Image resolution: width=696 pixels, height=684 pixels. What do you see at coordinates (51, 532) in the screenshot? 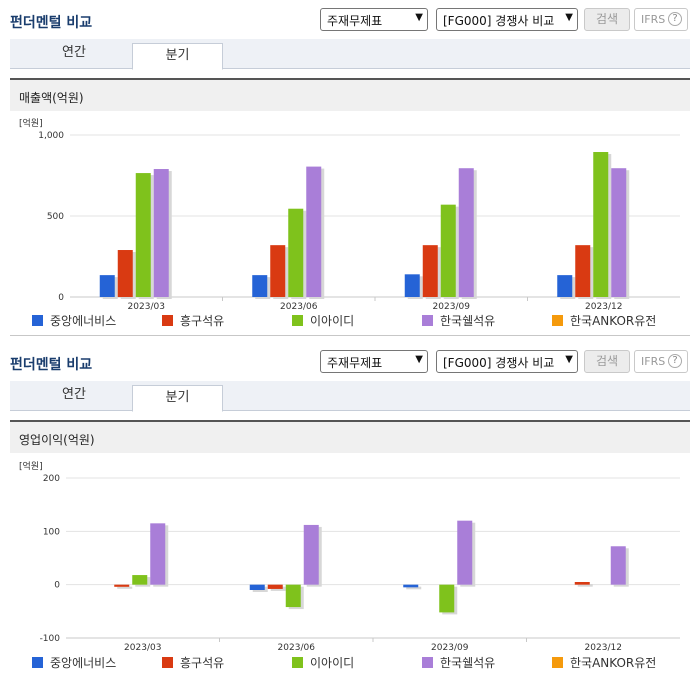
I see `y-tick-label: 100` at bounding box center [51, 532].